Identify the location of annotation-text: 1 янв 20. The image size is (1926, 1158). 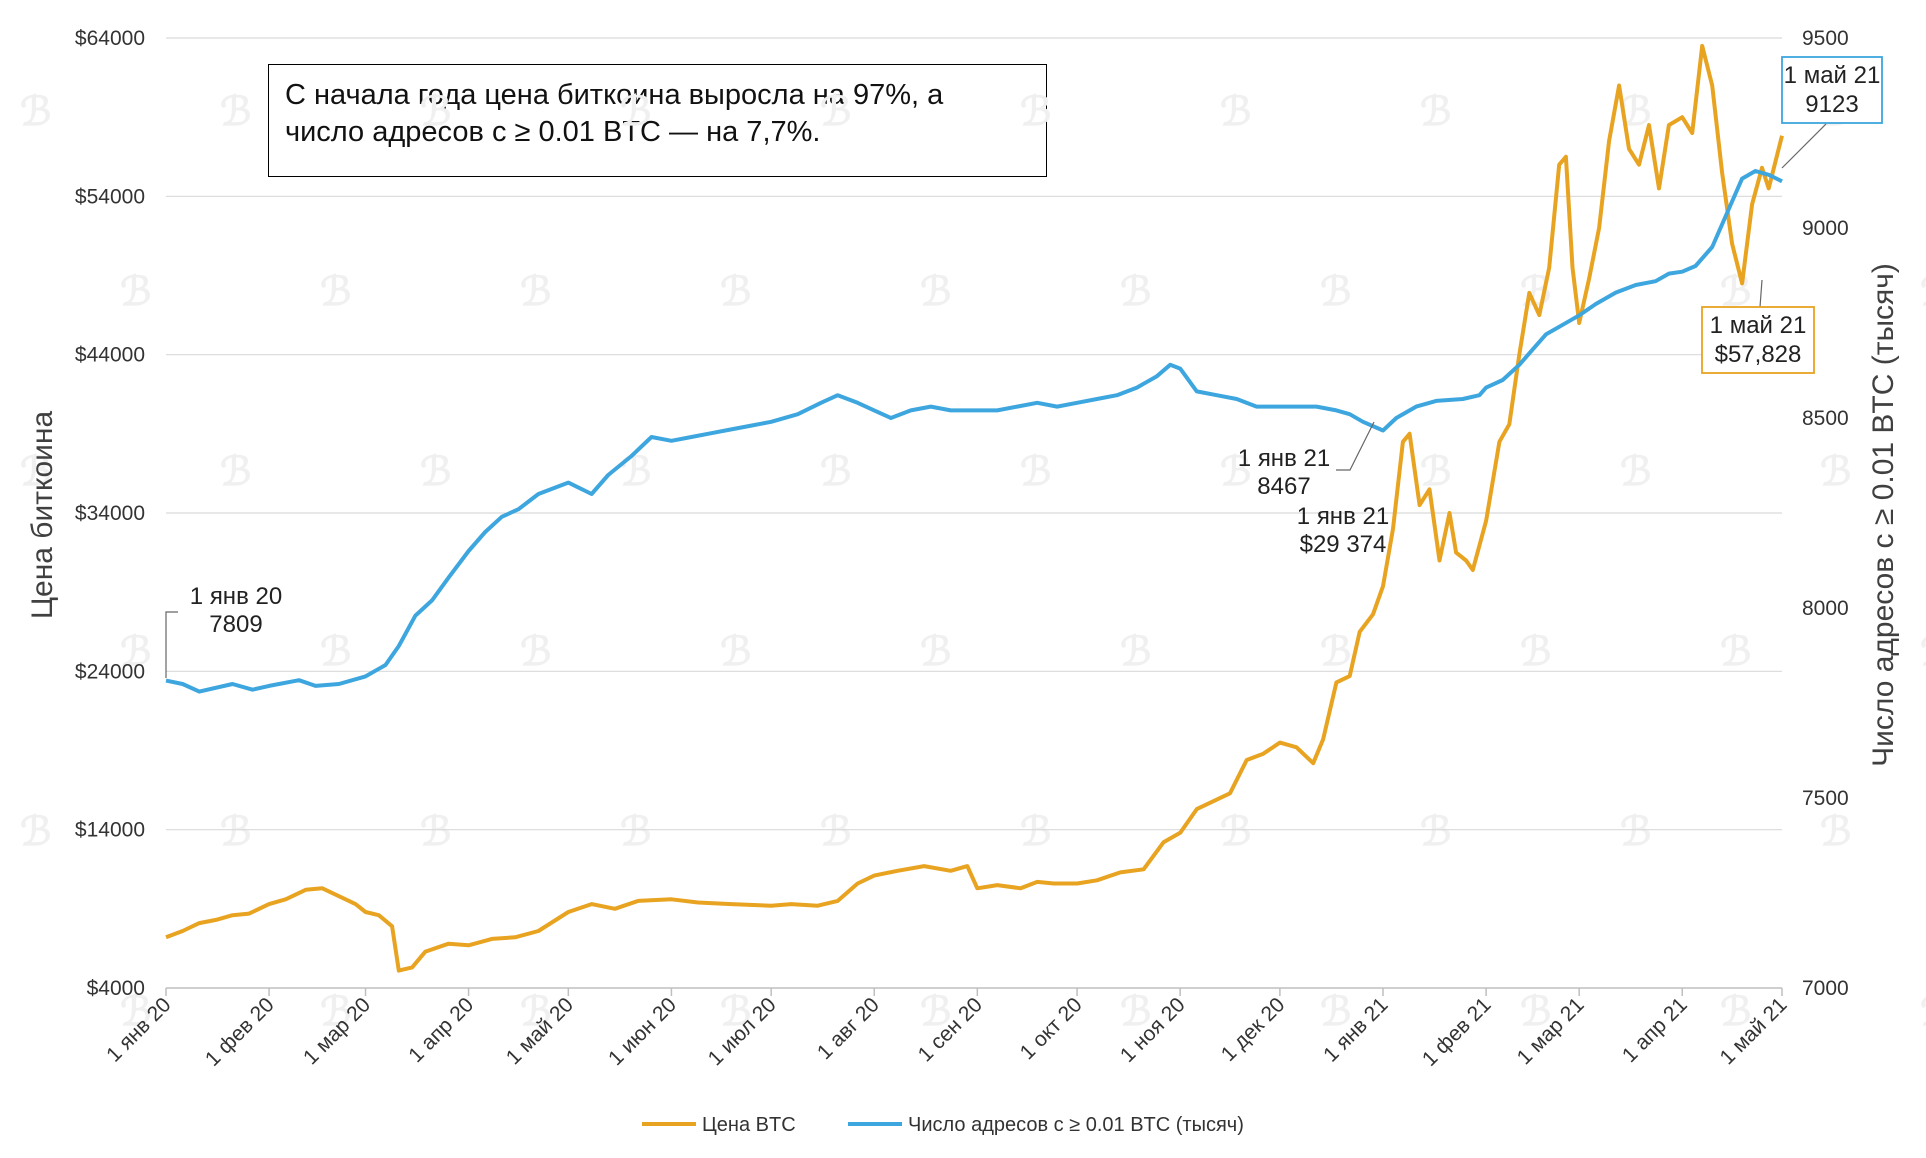
(236, 596).